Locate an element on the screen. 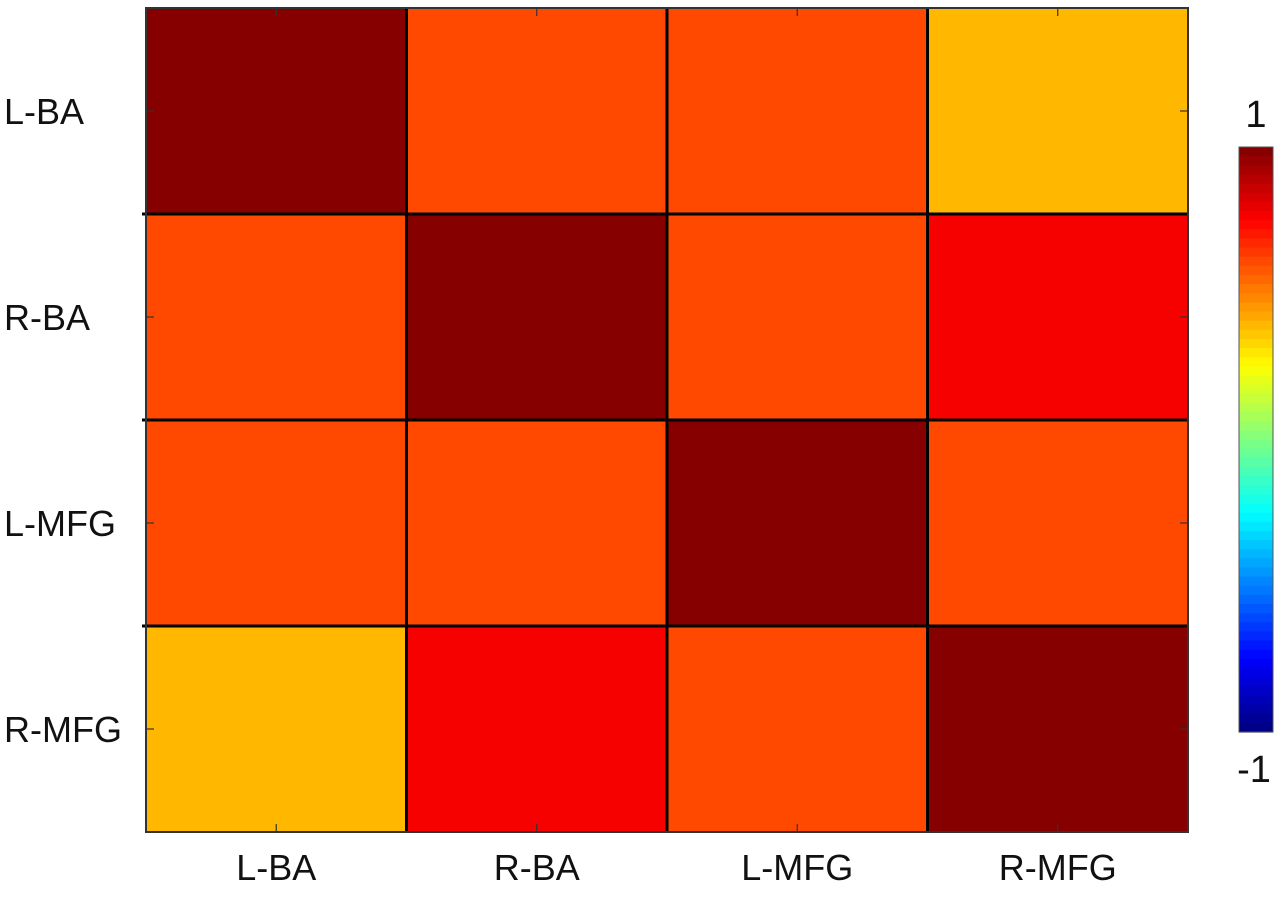  heatmap-cell-r0-c0 is located at coordinates (276, 111).